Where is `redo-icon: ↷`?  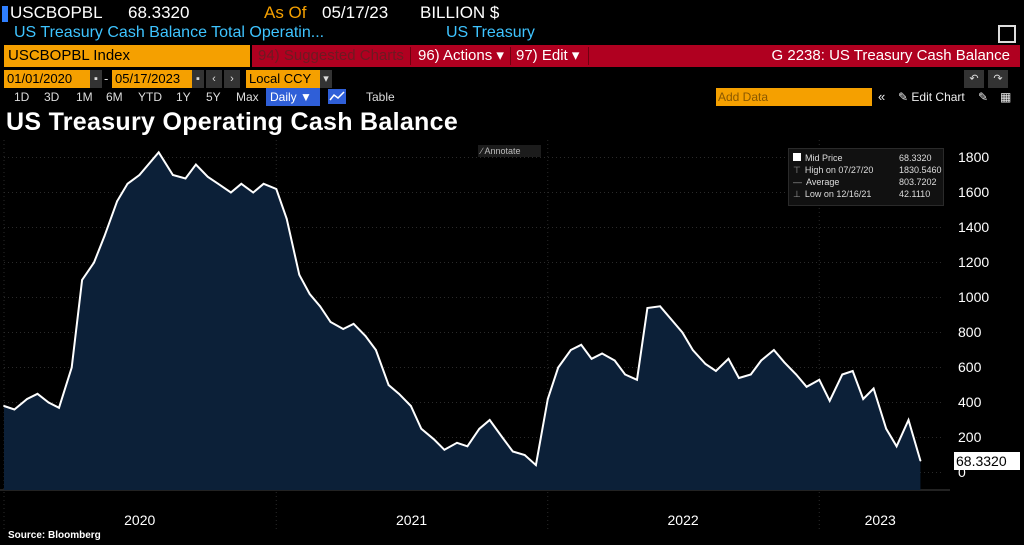 redo-icon: ↷ is located at coordinates (998, 79).